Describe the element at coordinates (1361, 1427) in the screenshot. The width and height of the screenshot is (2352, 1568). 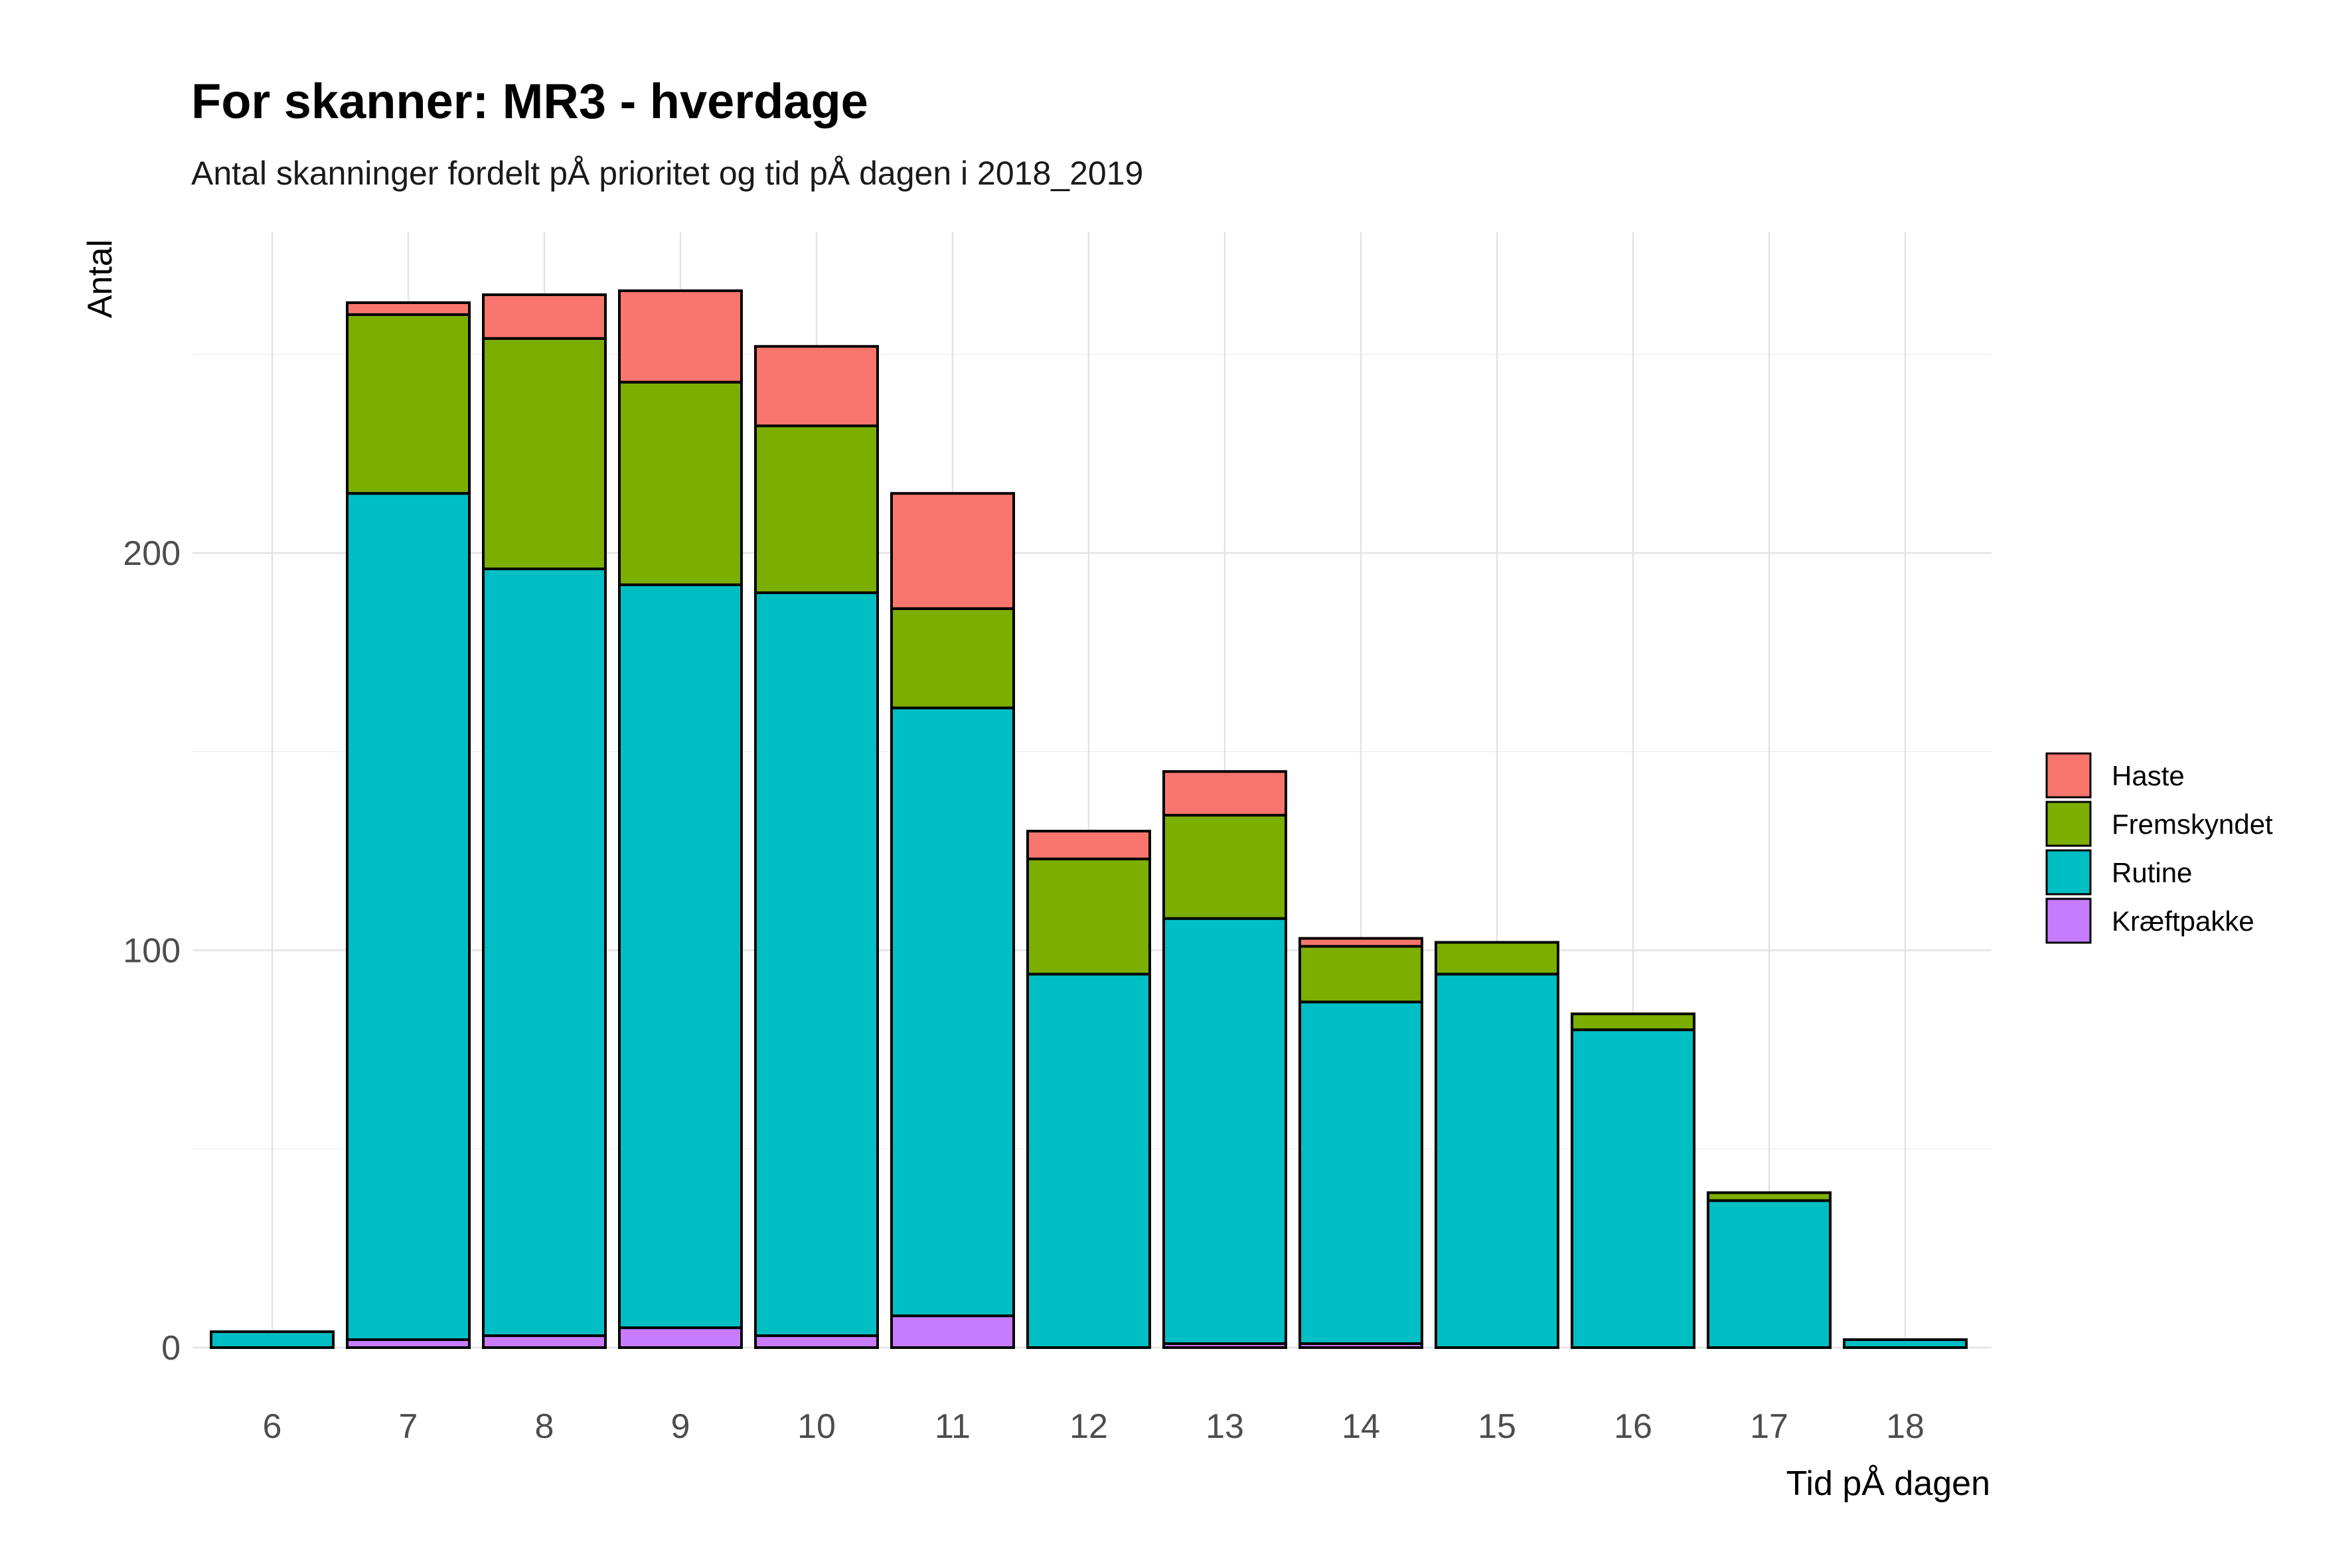
I see `x-tick-label: 14` at that location.